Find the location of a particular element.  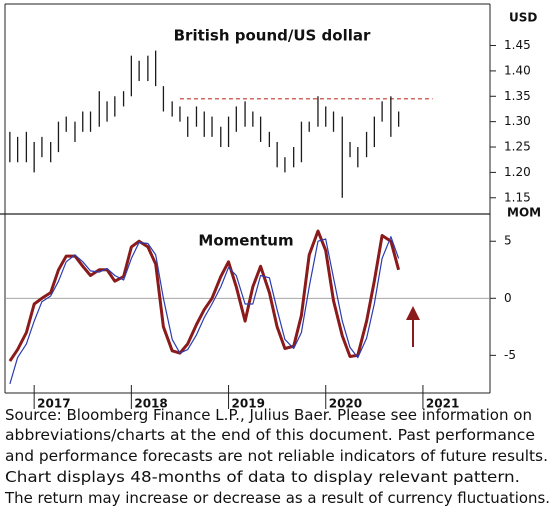

y-tick-label: -5 is located at coordinates (510, 355).